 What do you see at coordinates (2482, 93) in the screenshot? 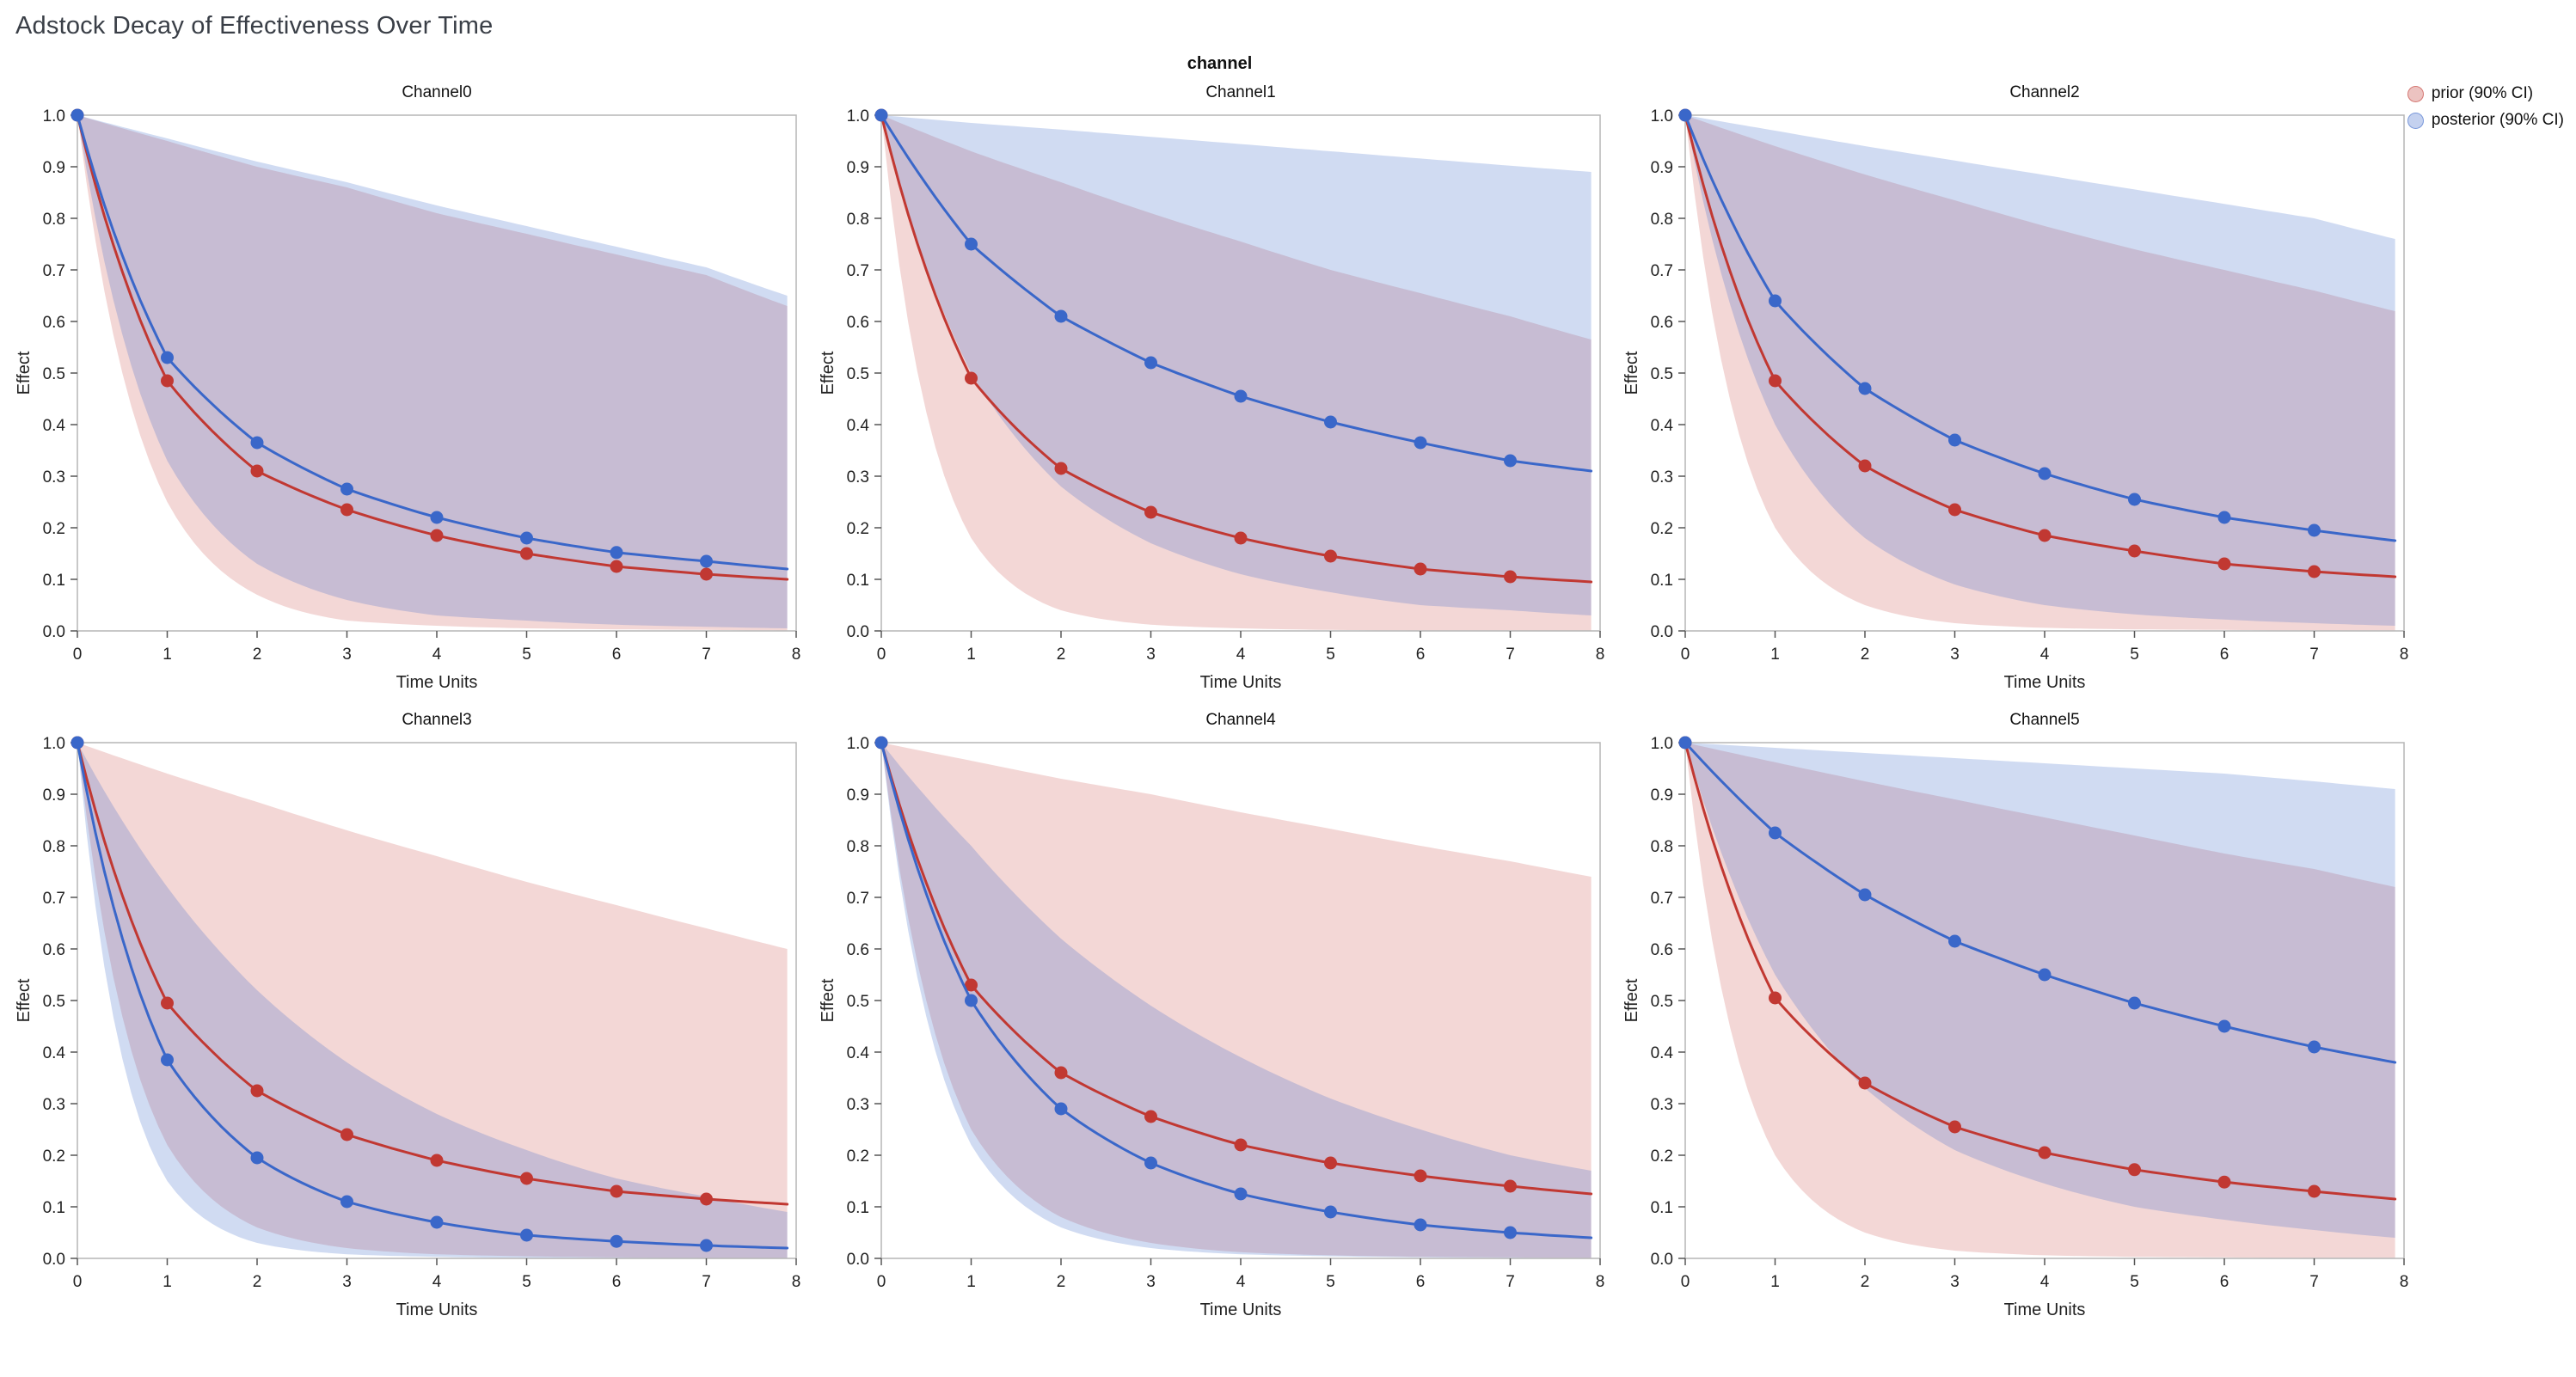
I see `legend-label: prior (90% CI)` at bounding box center [2482, 93].